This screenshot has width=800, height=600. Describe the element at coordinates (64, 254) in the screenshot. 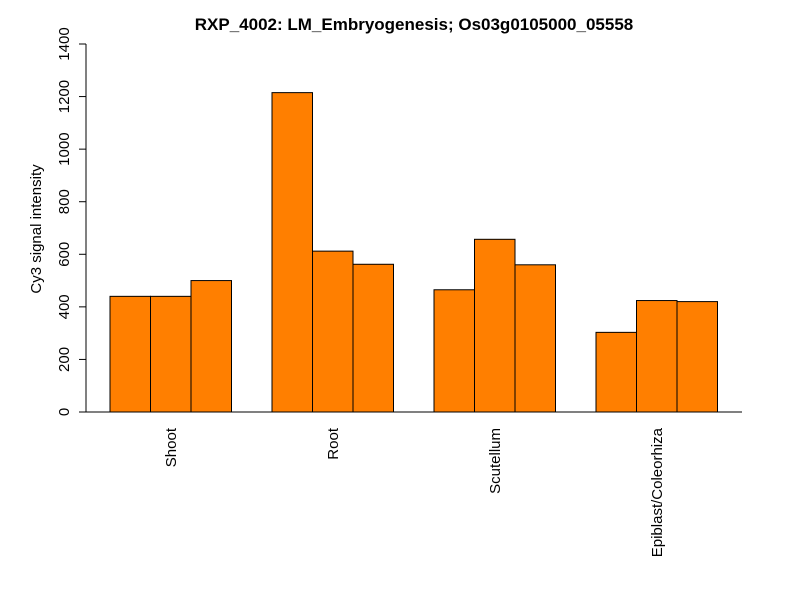

I see `y-tick-label: 600` at that location.